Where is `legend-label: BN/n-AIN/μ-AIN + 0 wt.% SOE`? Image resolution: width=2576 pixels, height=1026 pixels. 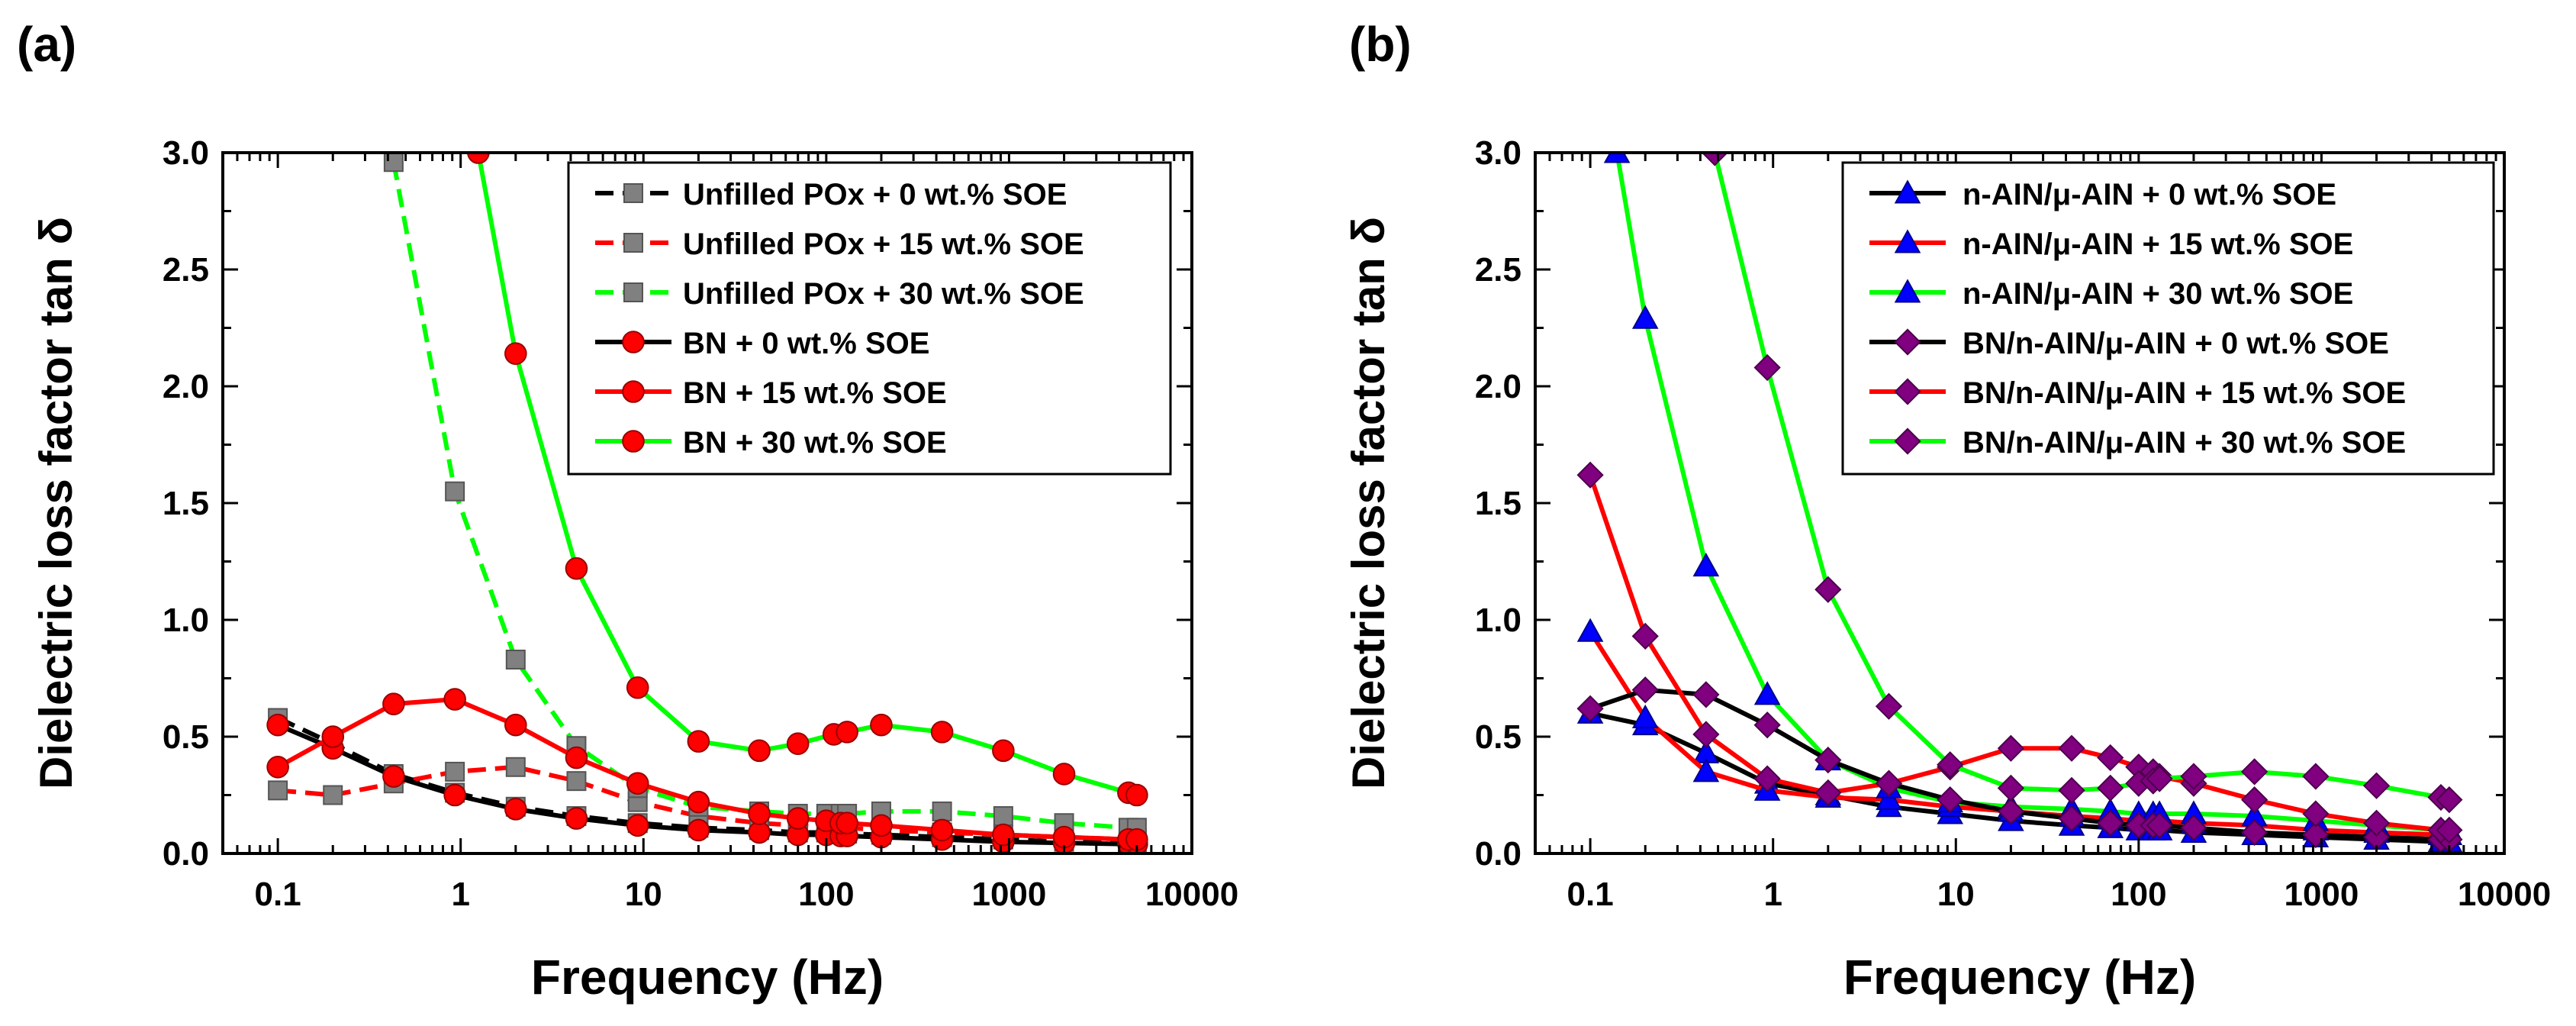 legend-label: BN/n-AIN/μ-AIN + 0 wt.% SOE is located at coordinates (2176, 343).